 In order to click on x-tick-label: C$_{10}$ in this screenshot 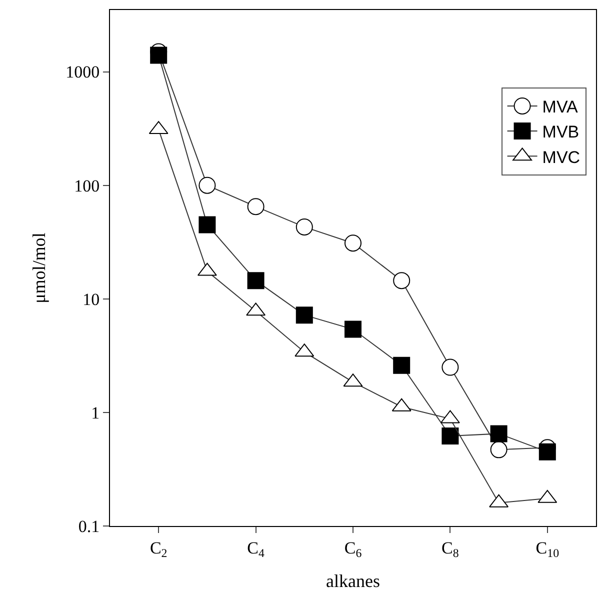, I will do `click(548, 549)`.